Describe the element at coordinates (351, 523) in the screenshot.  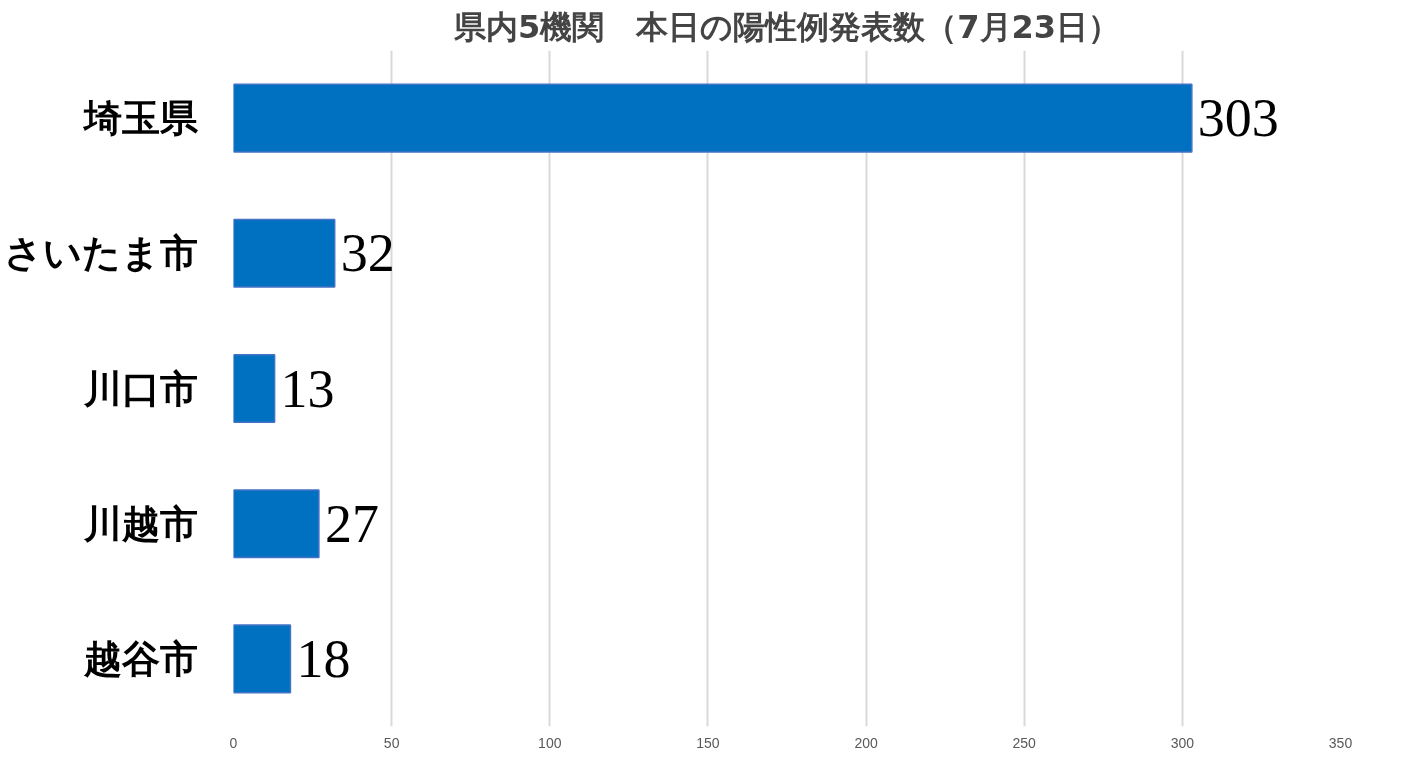
I see `data-label: 27` at that location.